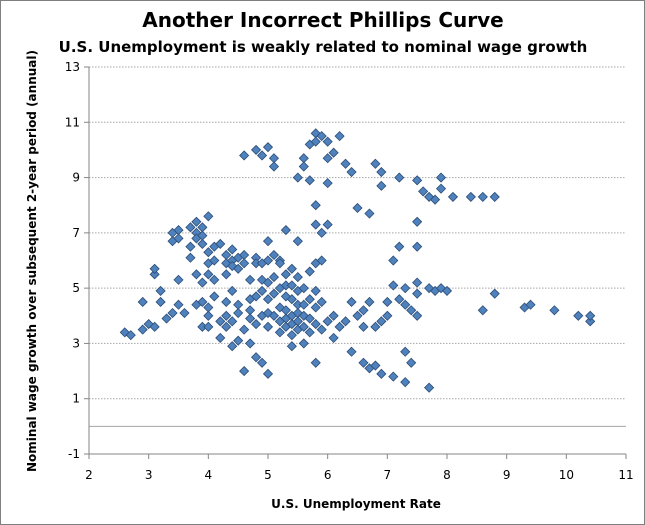 The height and width of the screenshot is (525, 645). I want to click on y-tick-label: 3, so click(76, 343).